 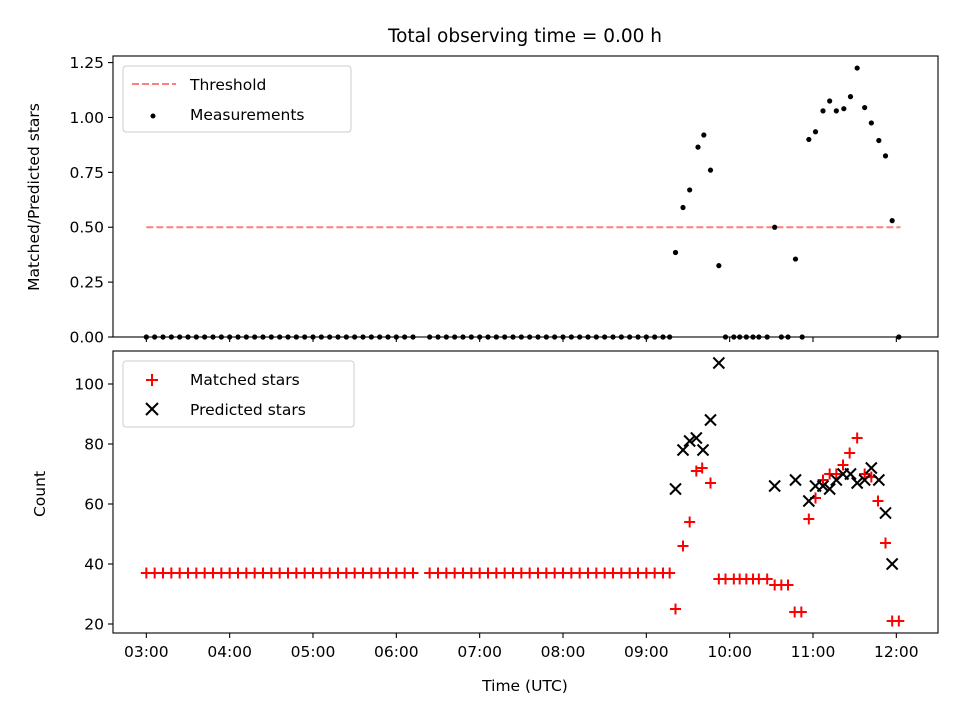 I want to click on legend-predicted-swatch, so click(x=152, y=409).